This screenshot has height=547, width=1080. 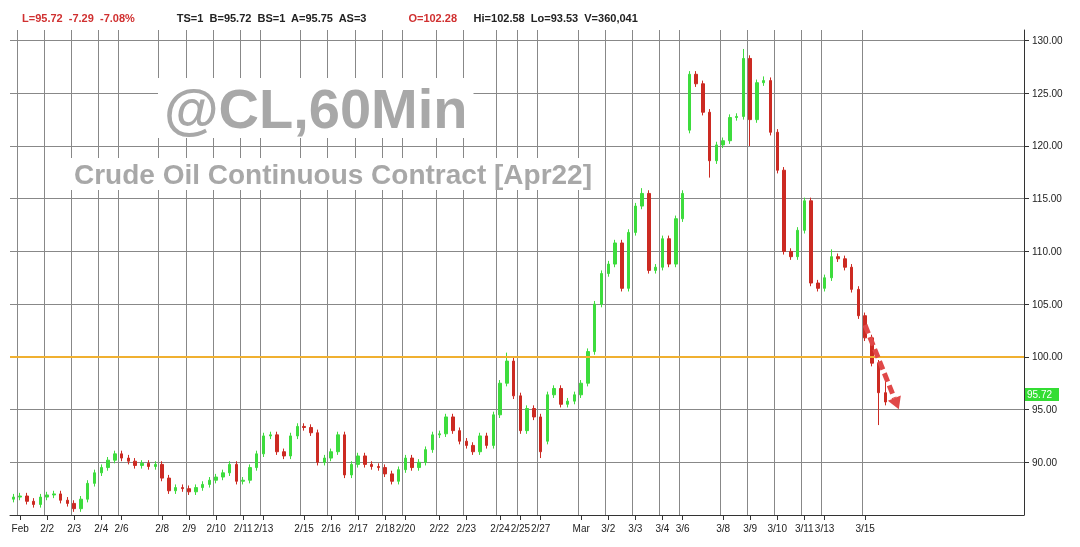 What do you see at coordinates (1048, 304) in the screenshot?
I see `y-tick-label: 105.00` at bounding box center [1048, 304].